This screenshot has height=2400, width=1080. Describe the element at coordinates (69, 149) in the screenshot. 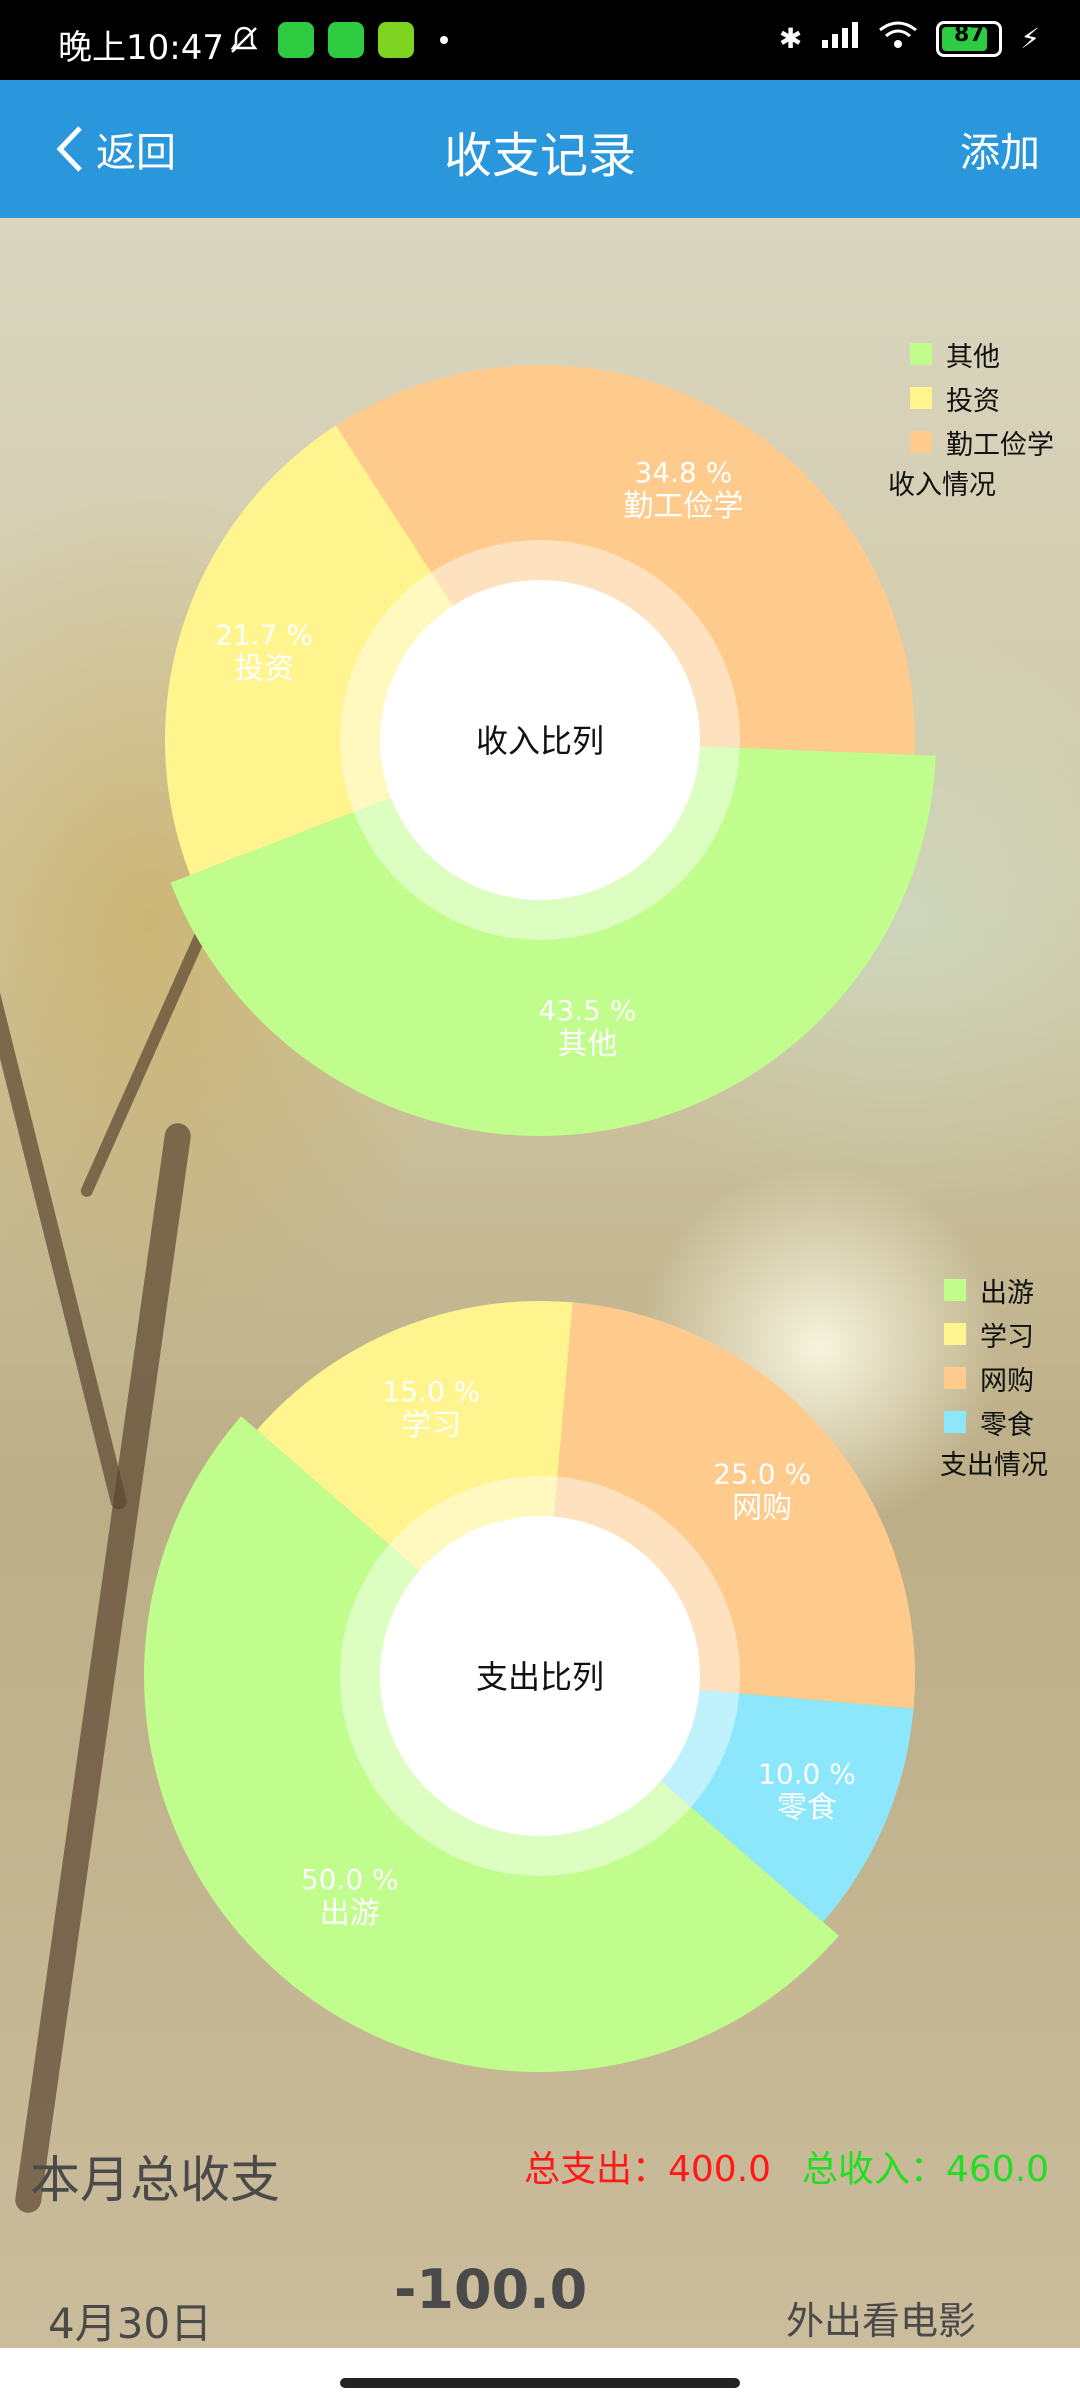

I see `chevron-left-icon` at that location.